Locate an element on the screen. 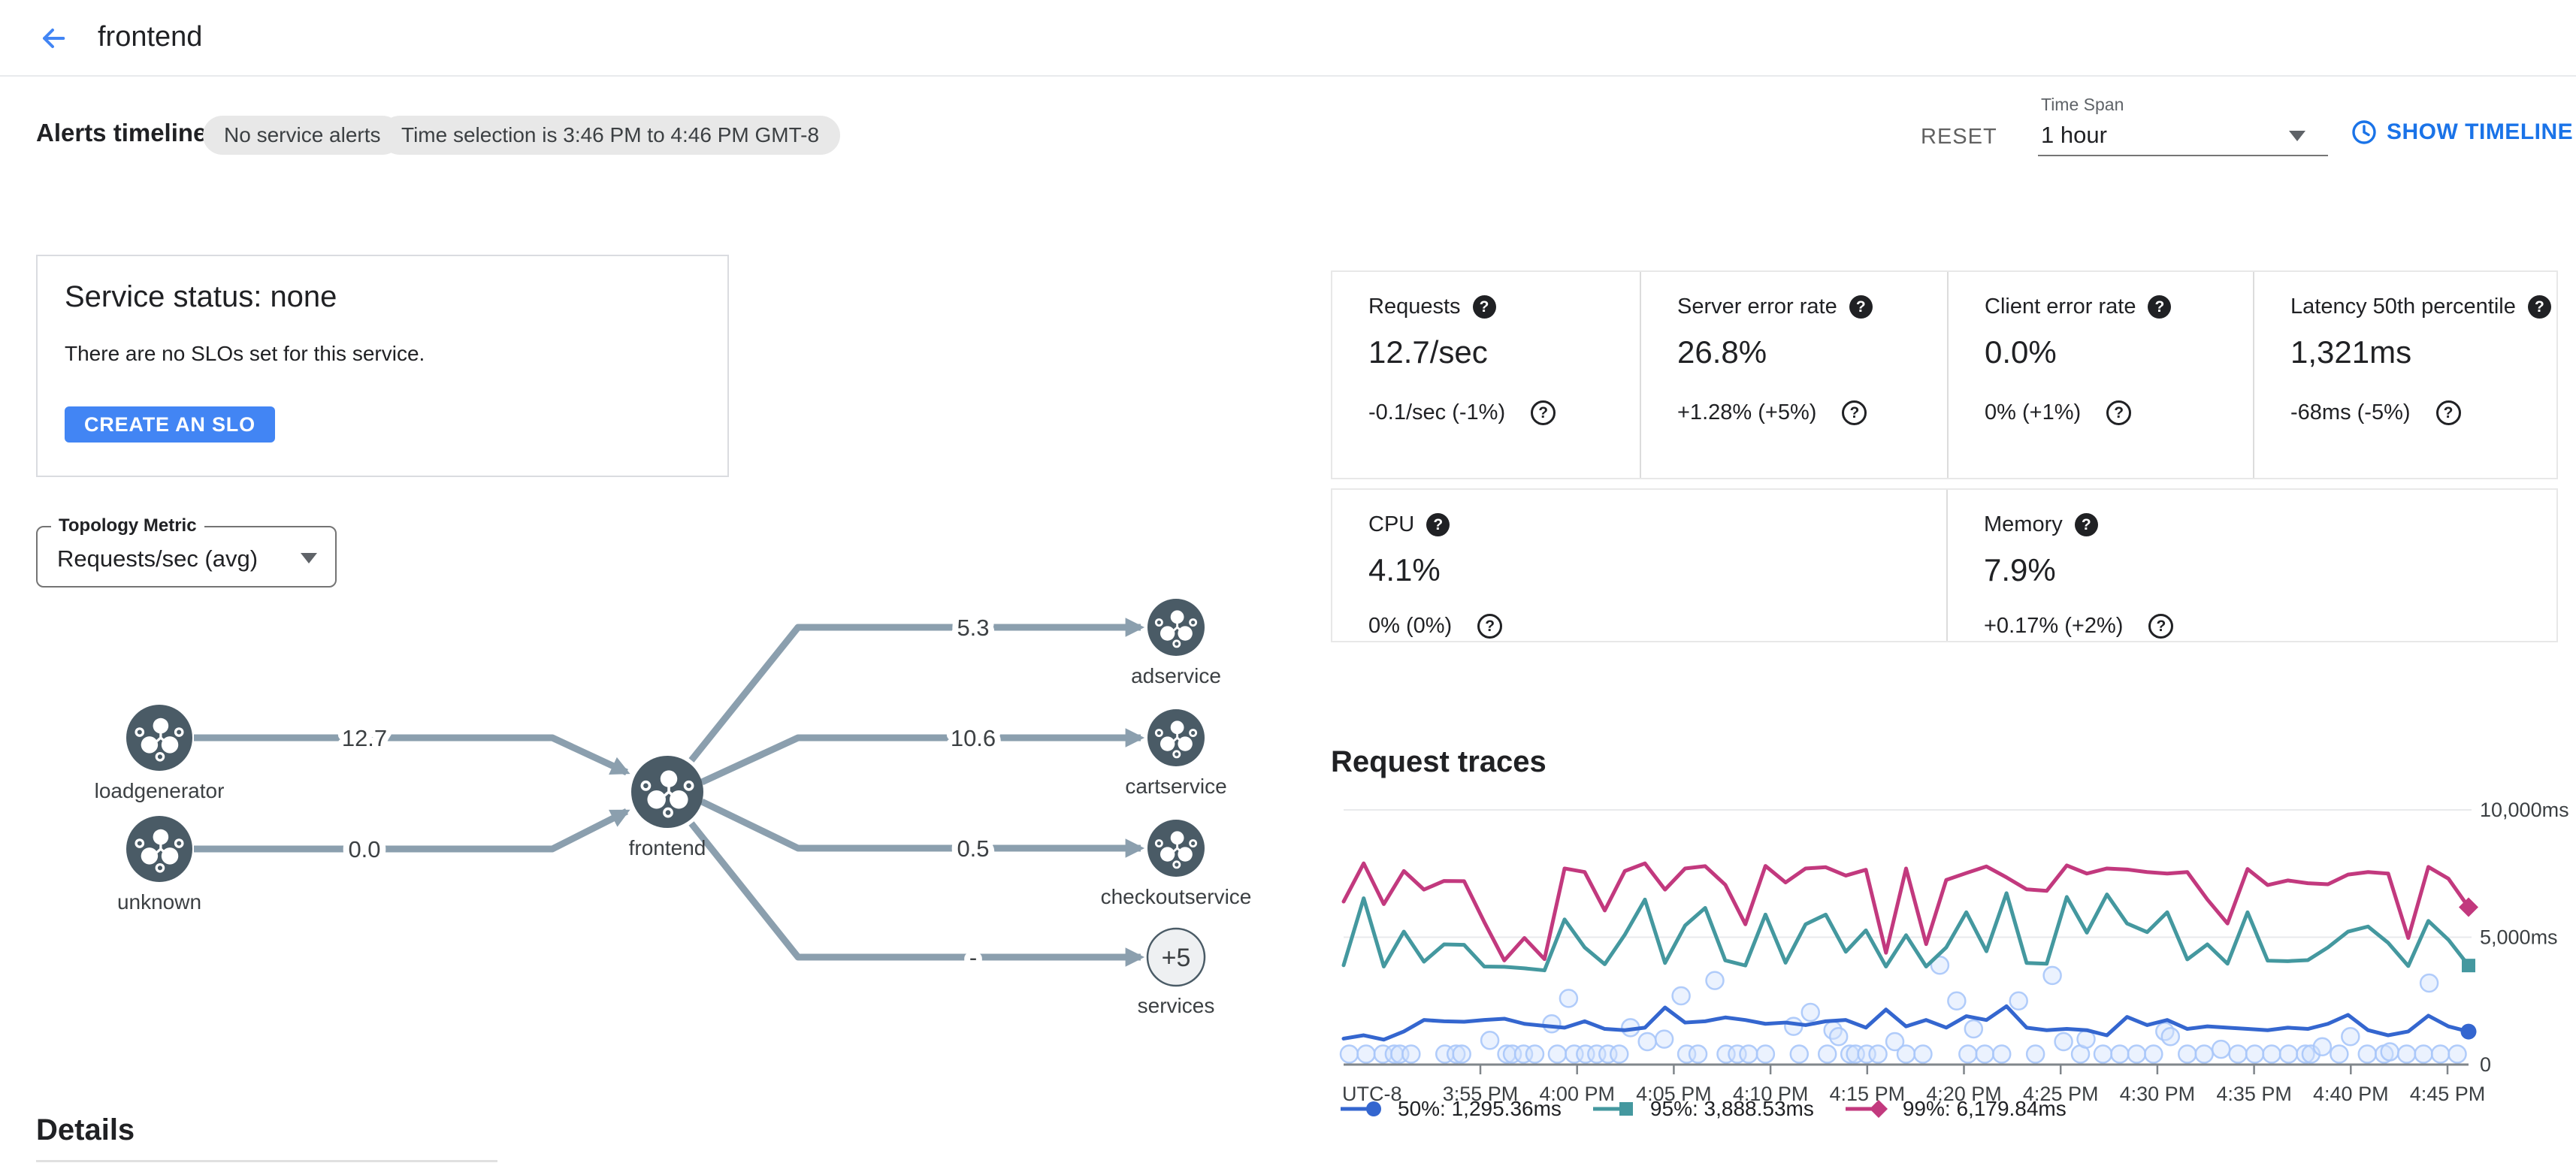 Image resolution: width=2576 pixels, height=1166 pixels. legend-marker-diamond is located at coordinates (1866, 1109).